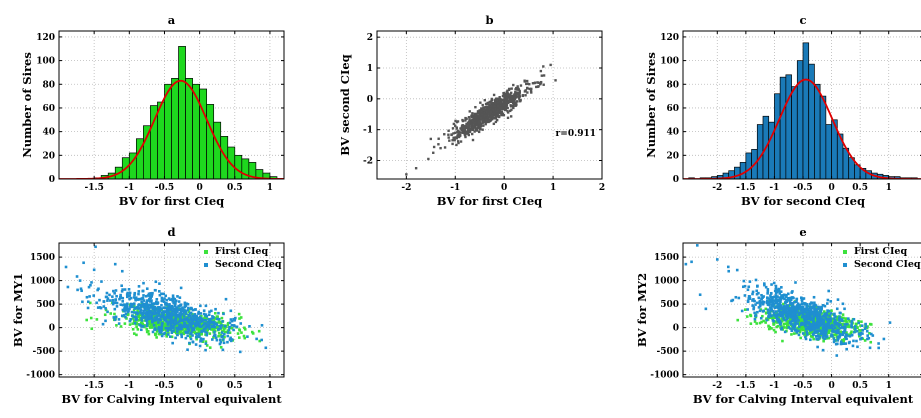 This screenshot has height=418, width=921. What do you see at coordinates (669, 305) in the screenshot?
I see `y-tick-label: 500` at bounding box center [669, 305].